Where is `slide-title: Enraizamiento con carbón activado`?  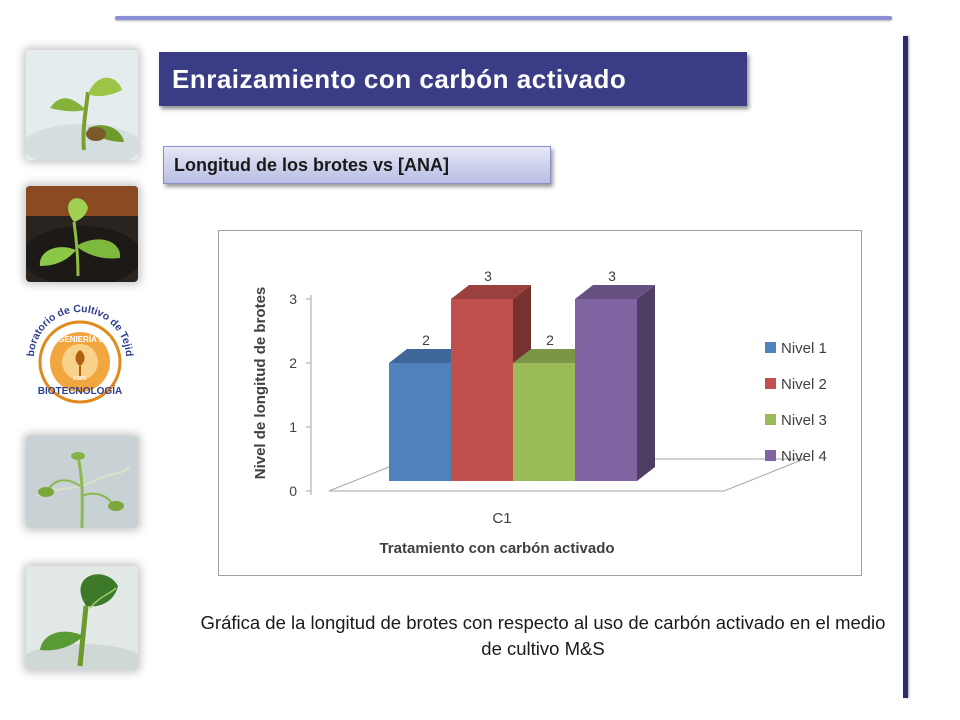
slide-title: Enraizamiento con carbón activado is located at coordinates (399, 78).